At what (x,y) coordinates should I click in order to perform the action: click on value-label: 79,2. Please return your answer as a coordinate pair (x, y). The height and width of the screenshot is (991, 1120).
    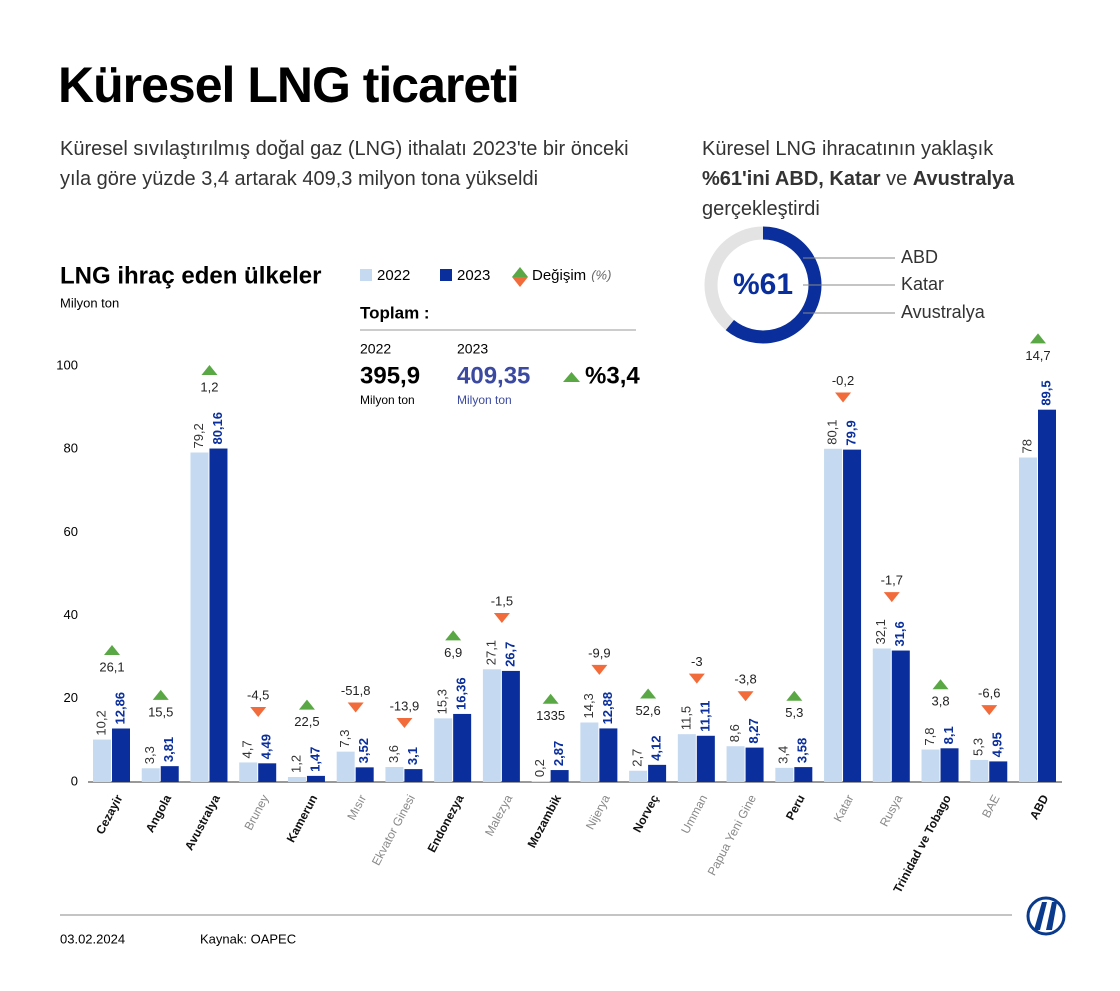
    Looking at the image, I should click on (198, 435).